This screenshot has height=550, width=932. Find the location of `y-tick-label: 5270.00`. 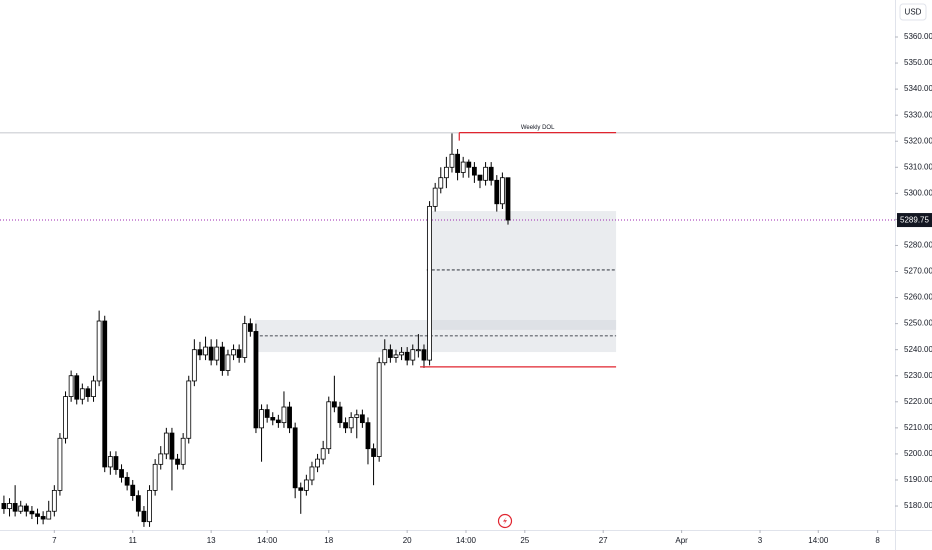

y-tick-label: 5270.00 is located at coordinates (918, 271).